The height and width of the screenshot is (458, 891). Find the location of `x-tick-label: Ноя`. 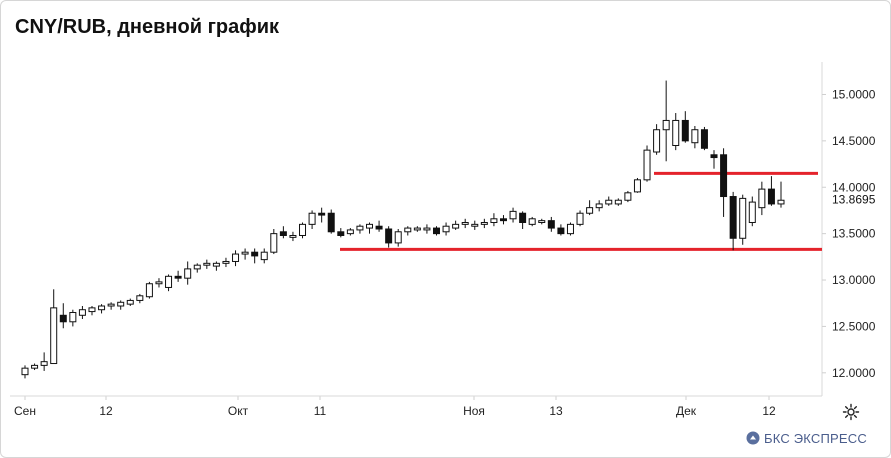

x-tick-label: Ноя is located at coordinates (474, 411).